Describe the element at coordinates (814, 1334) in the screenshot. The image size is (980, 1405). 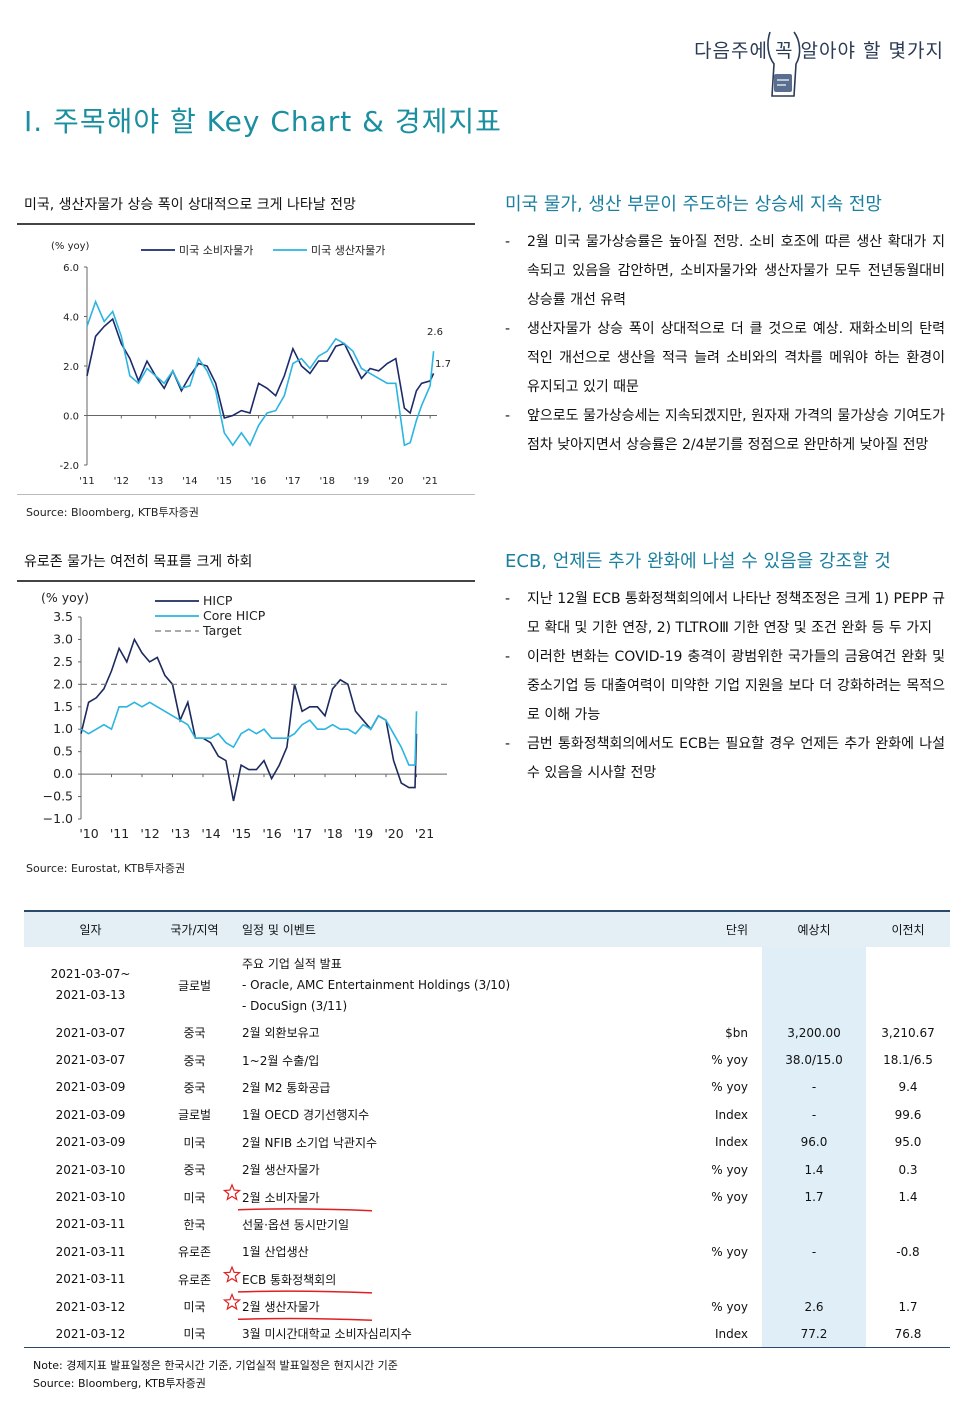
I see `row-forecast: 77.2` at that location.